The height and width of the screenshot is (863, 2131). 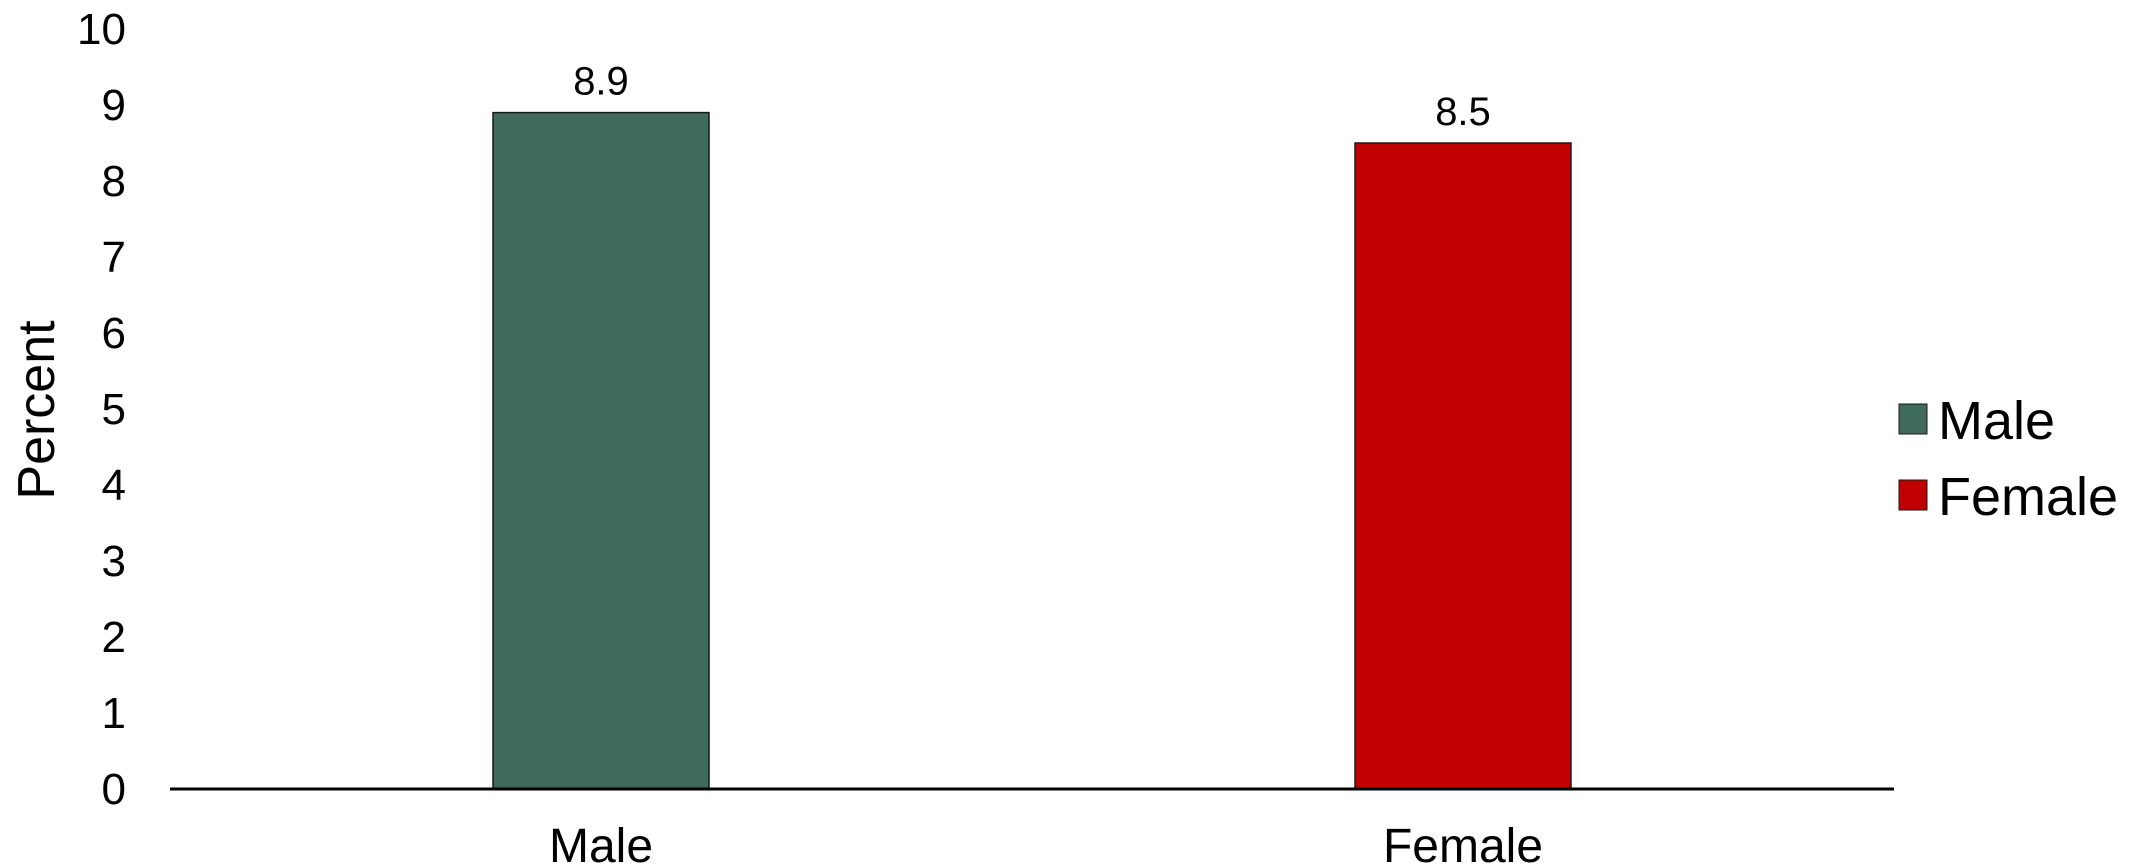 I want to click on data-label-male: 8.9, so click(x=601, y=82).